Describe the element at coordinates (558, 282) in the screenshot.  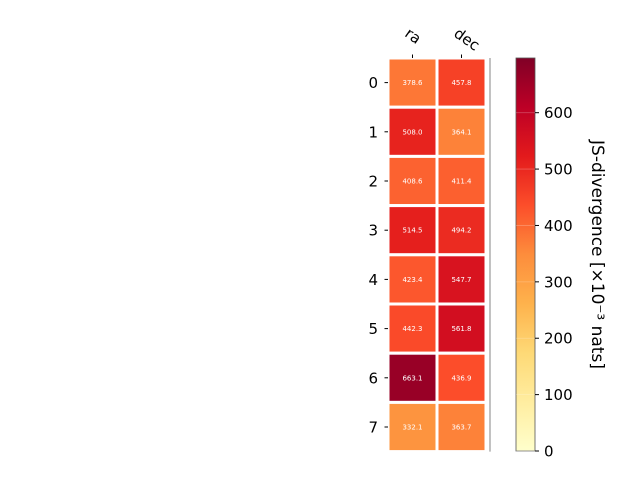
I see `colorbar-tick-label: 300` at that location.